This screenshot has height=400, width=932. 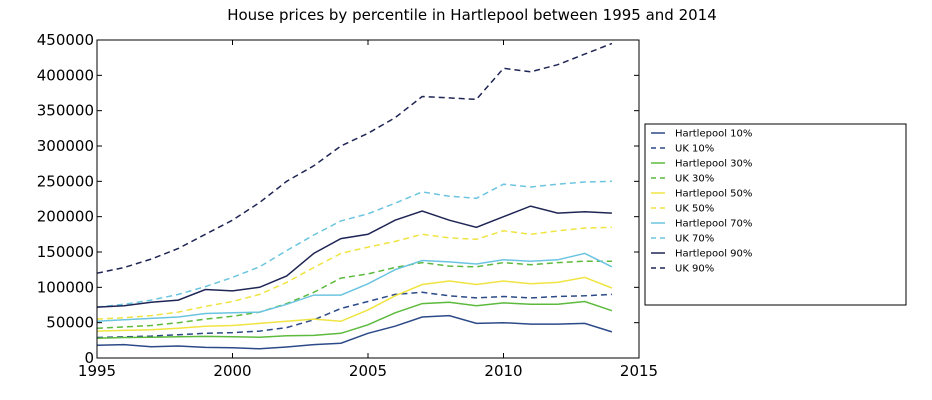 I want to click on legend-label: UK 50%, so click(x=694, y=209).